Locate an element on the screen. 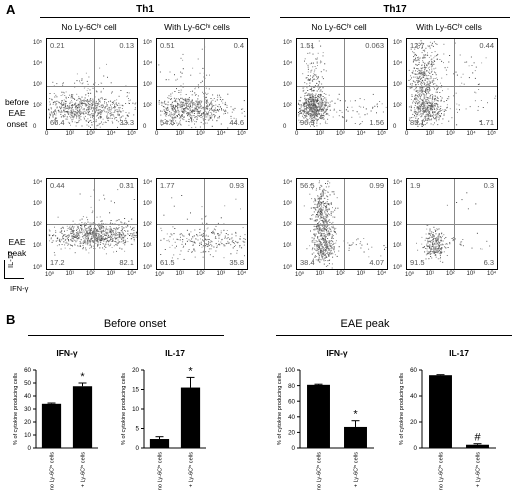  y-tick-label: 50 is located at coordinates (27, 383).